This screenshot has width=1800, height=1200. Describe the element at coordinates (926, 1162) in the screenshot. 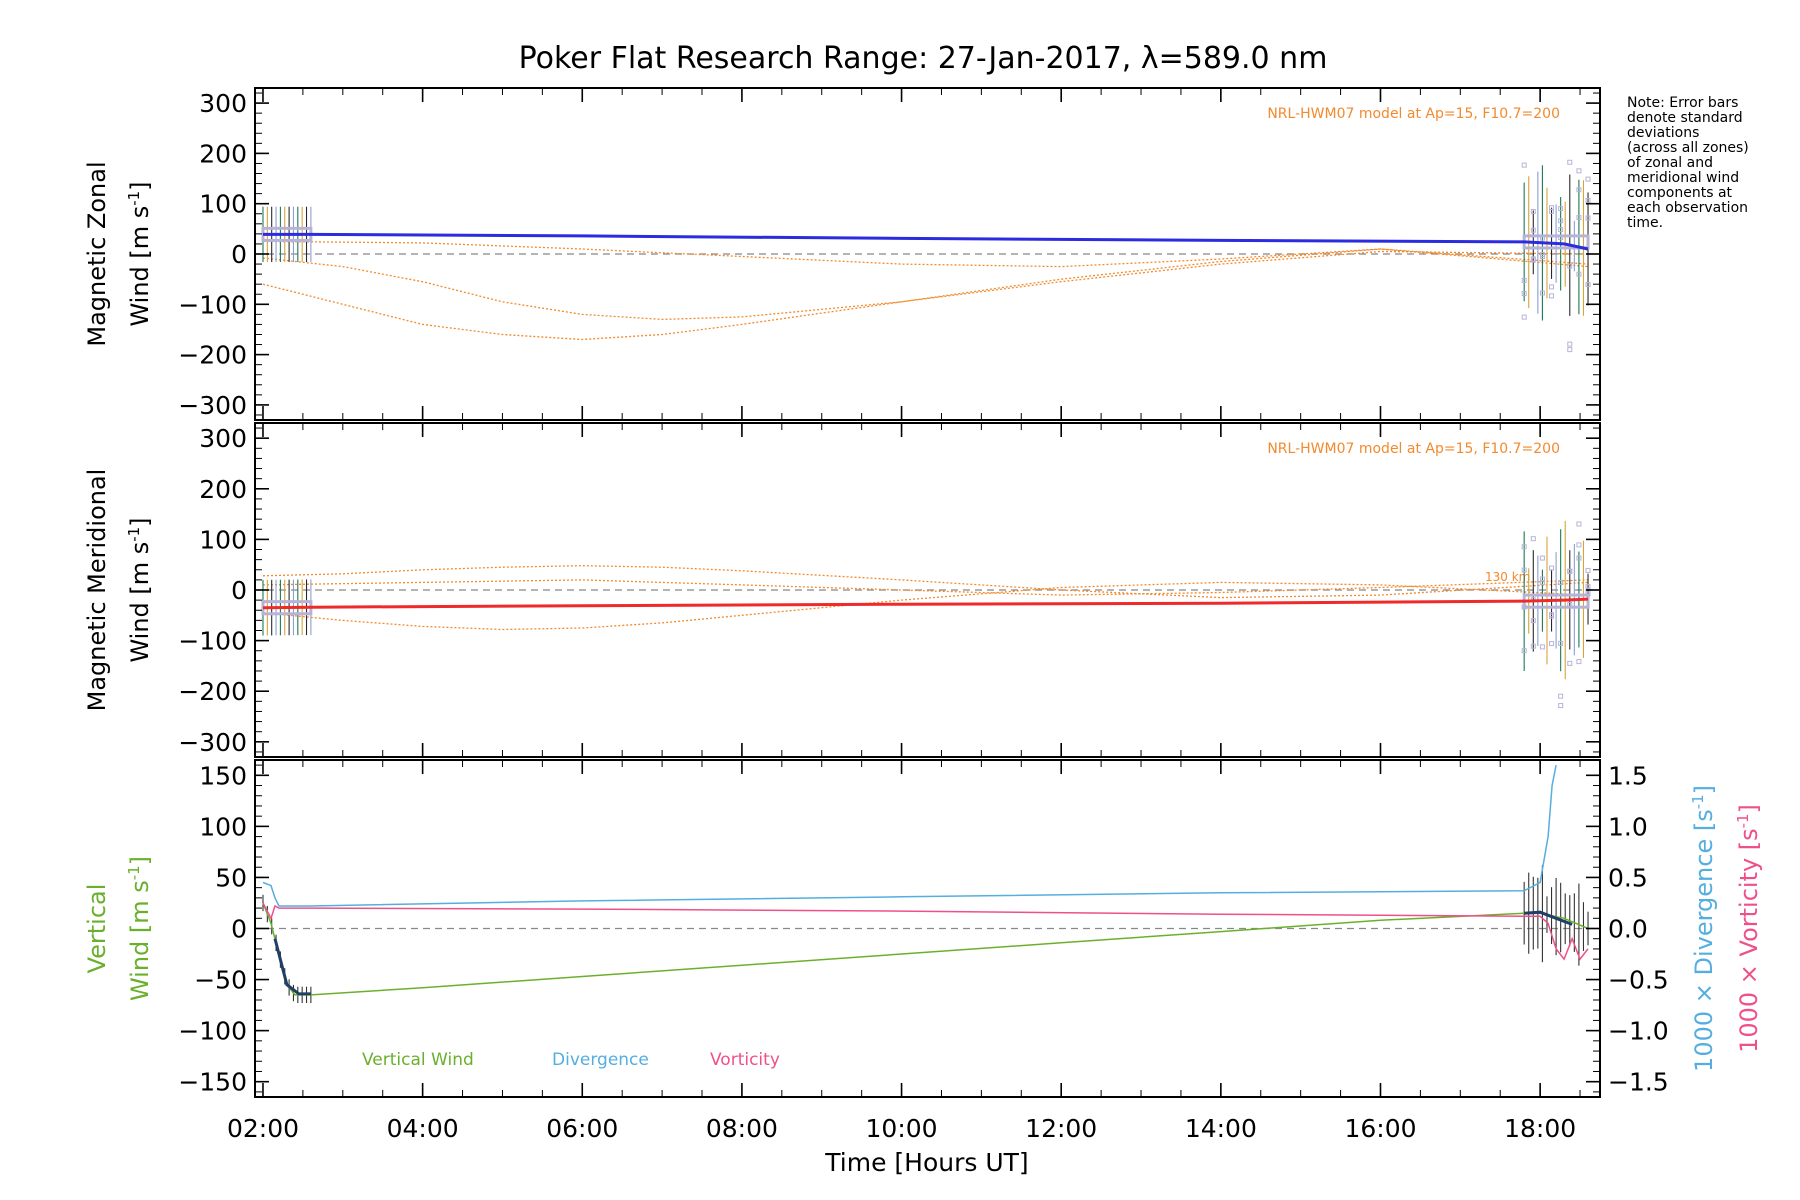

I see `x-axis-label: Time [Hours UT]` at that location.